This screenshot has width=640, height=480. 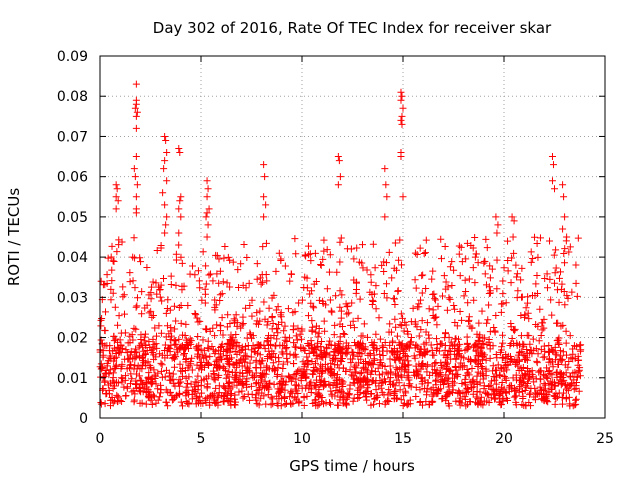 What do you see at coordinates (504, 439) in the screenshot?
I see `x-tick-label: 20` at bounding box center [504, 439].